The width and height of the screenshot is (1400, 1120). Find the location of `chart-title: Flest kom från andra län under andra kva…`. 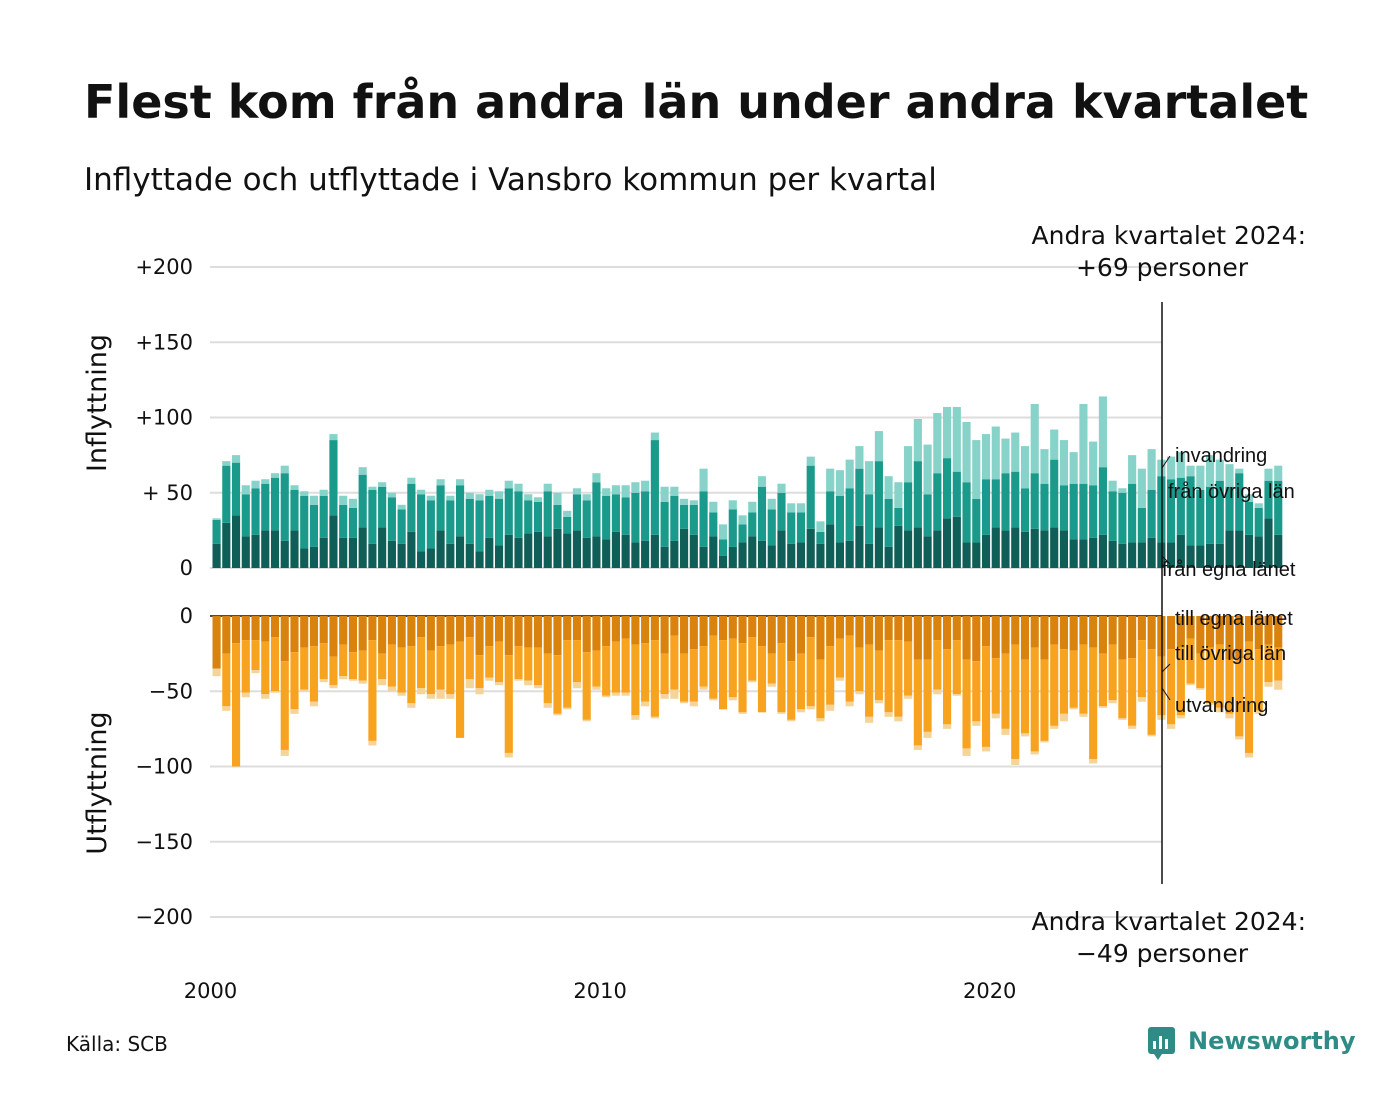

chart-title: Flest kom från andra län under andra kva… is located at coordinates (696, 102).